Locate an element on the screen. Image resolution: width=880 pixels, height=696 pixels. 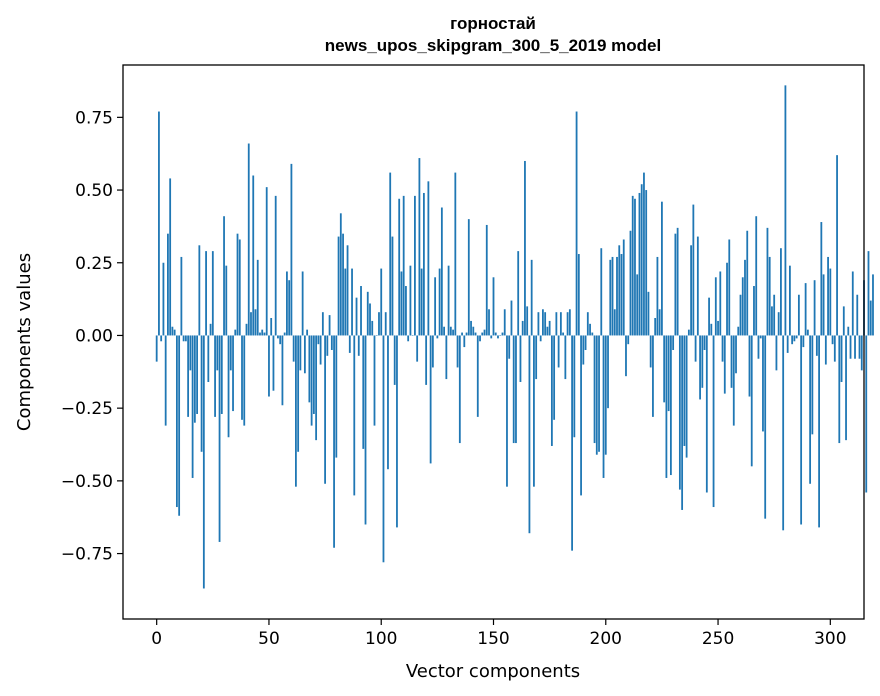
x-tick-label: 200 is located at coordinates (606, 639).